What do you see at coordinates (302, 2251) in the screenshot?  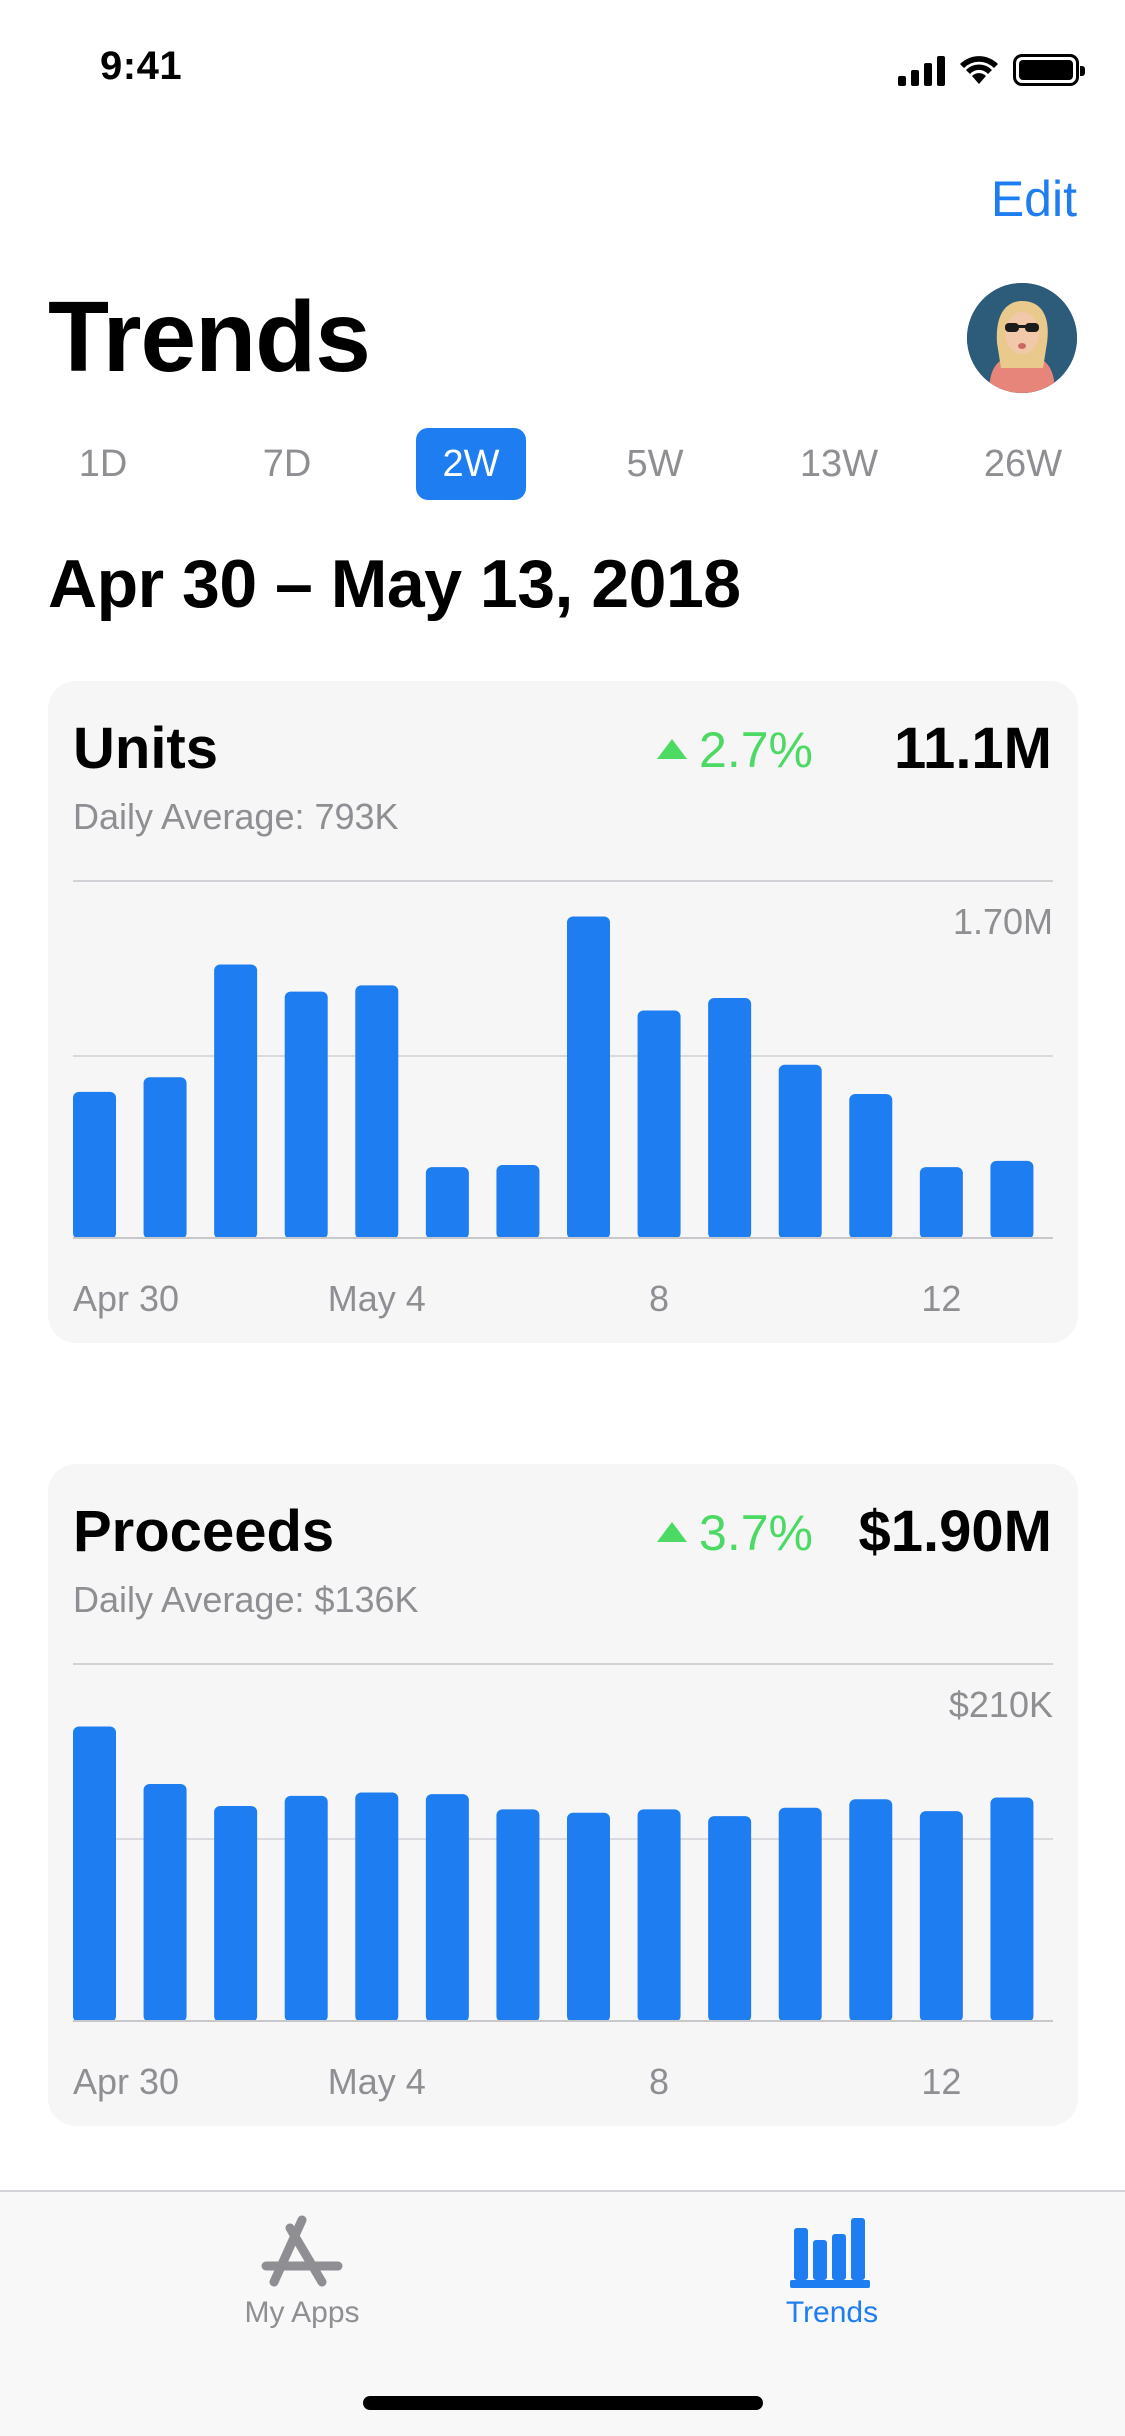 I see `app-store-icon` at bounding box center [302, 2251].